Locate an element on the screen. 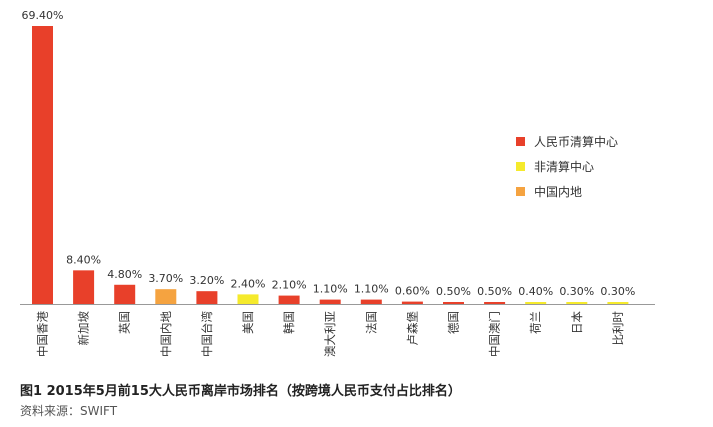 This screenshot has width=713, height=427. category-label-4: 中国内地 is located at coordinates (166, 334).